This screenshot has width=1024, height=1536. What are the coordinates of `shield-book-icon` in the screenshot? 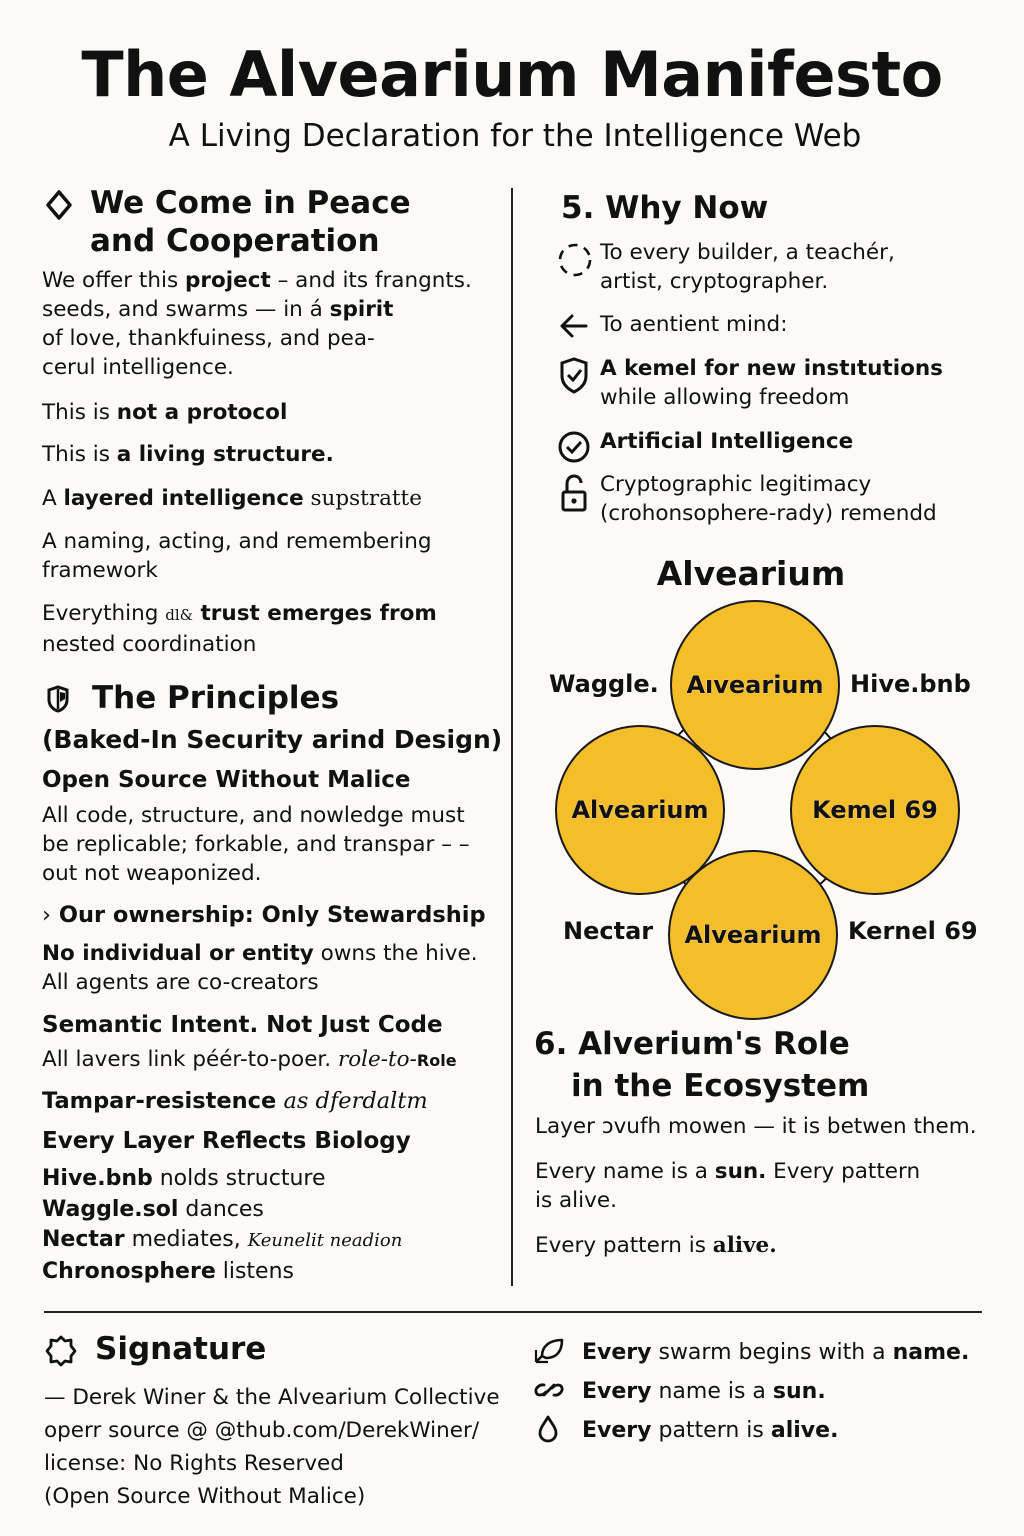 It's located at (58, 701).